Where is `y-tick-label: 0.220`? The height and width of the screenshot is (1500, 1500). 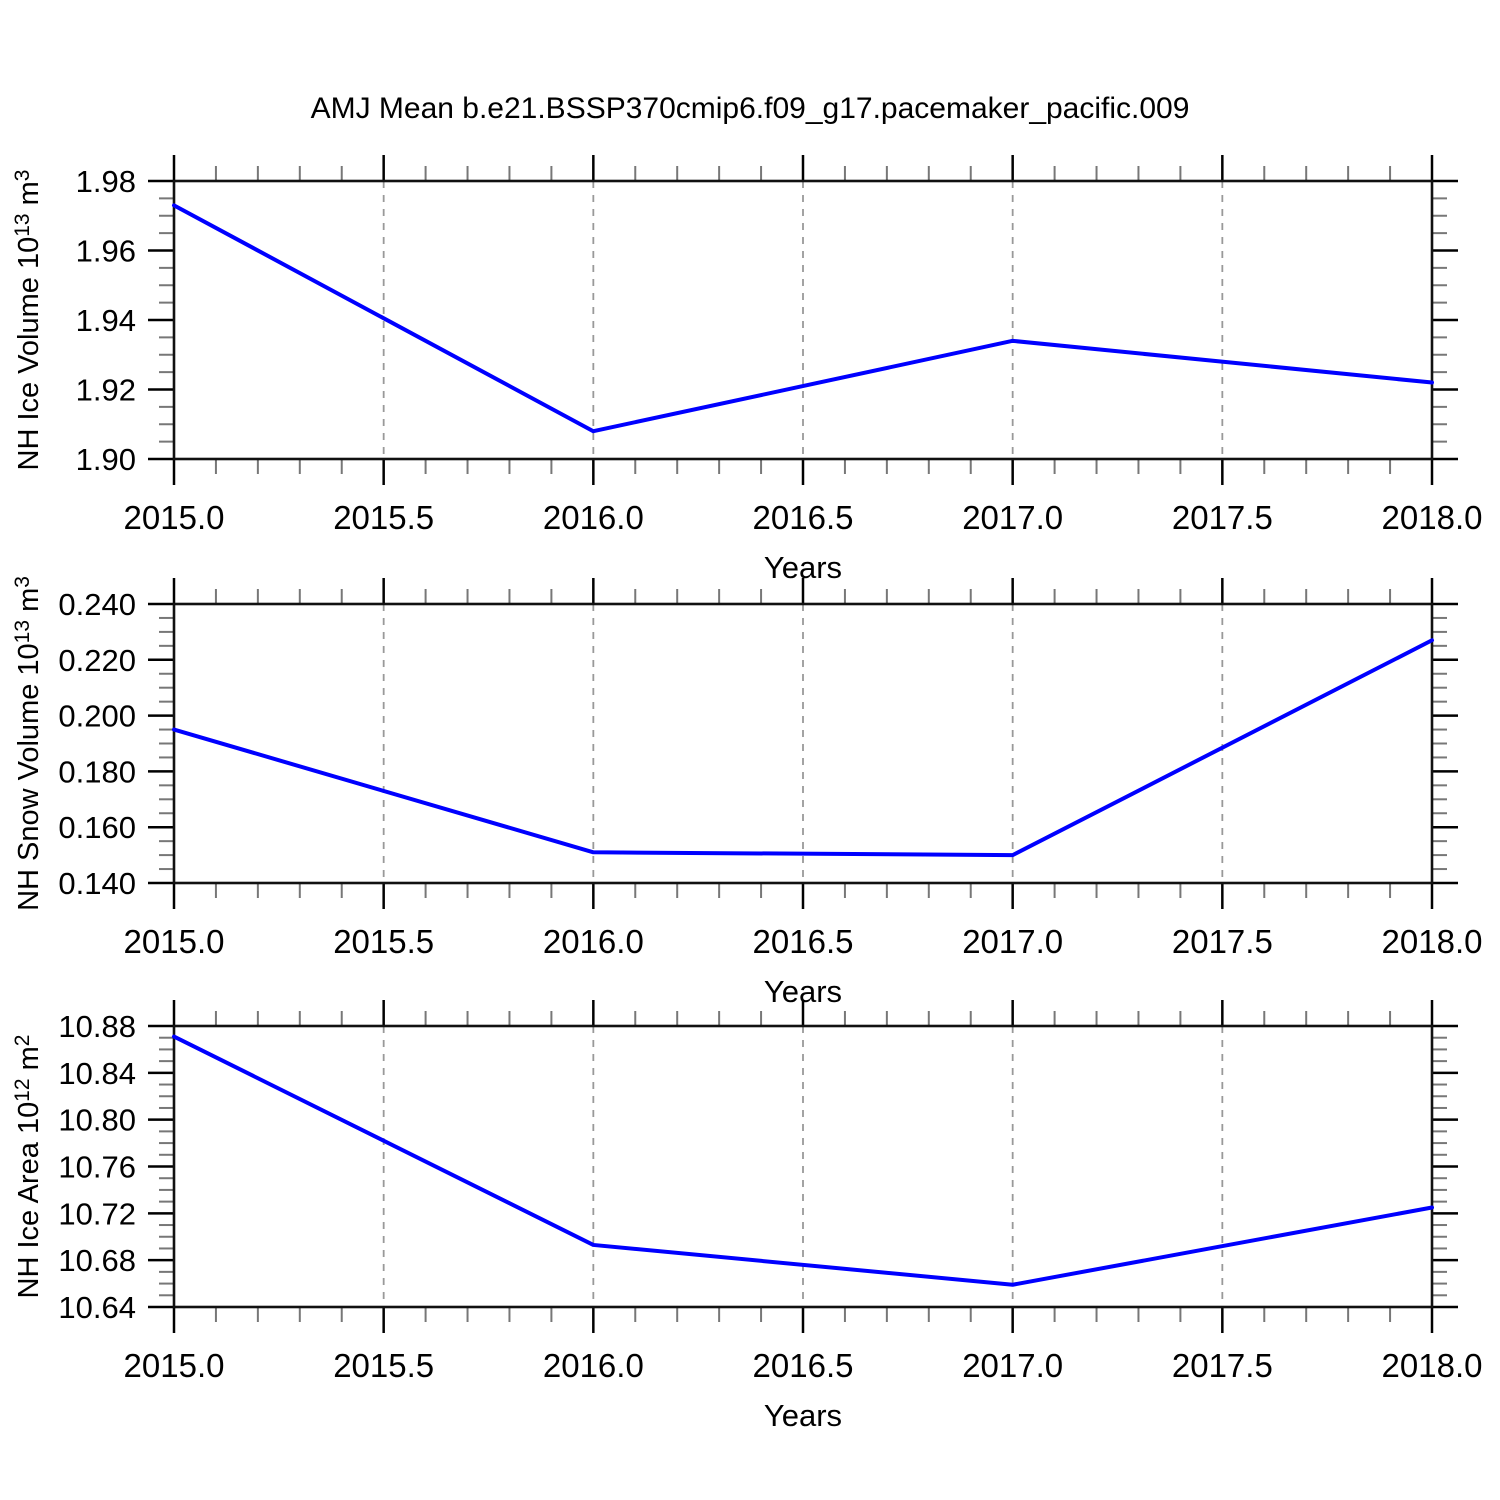 y-tick-label: 0.220 is located at coordinates (97, 660).